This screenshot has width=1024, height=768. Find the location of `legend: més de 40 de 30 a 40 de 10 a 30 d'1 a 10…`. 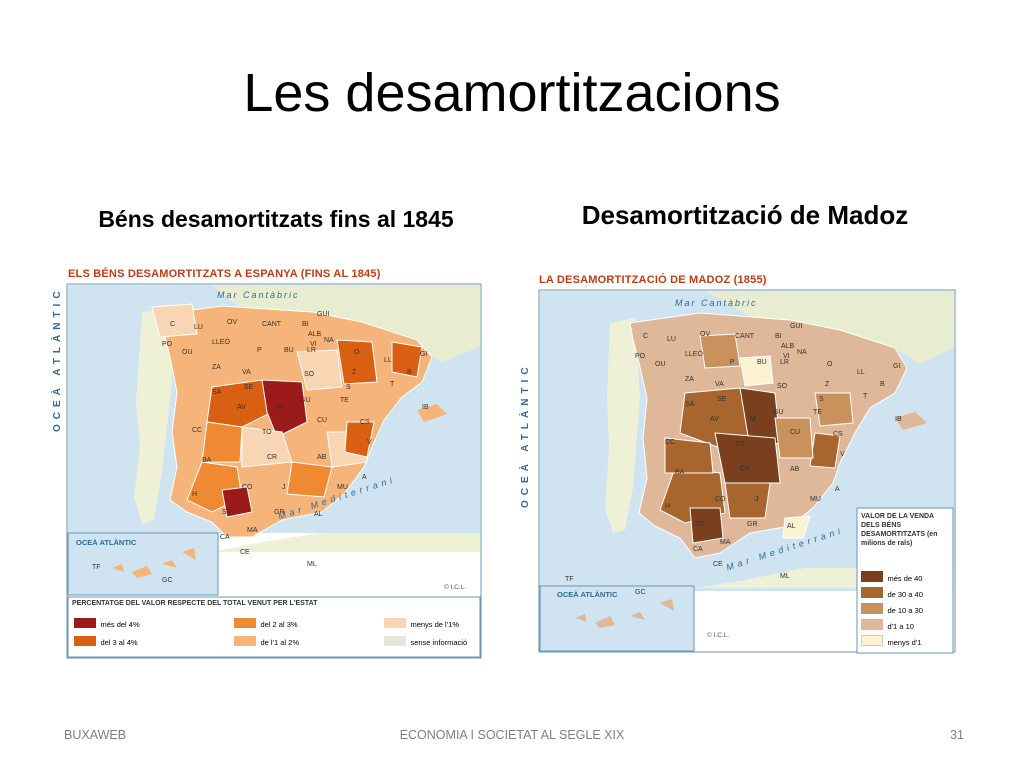

legend: més de 40 de 30 a 40 de 10 a 30 d'1 a 10… is located at coordinates (906, 609).